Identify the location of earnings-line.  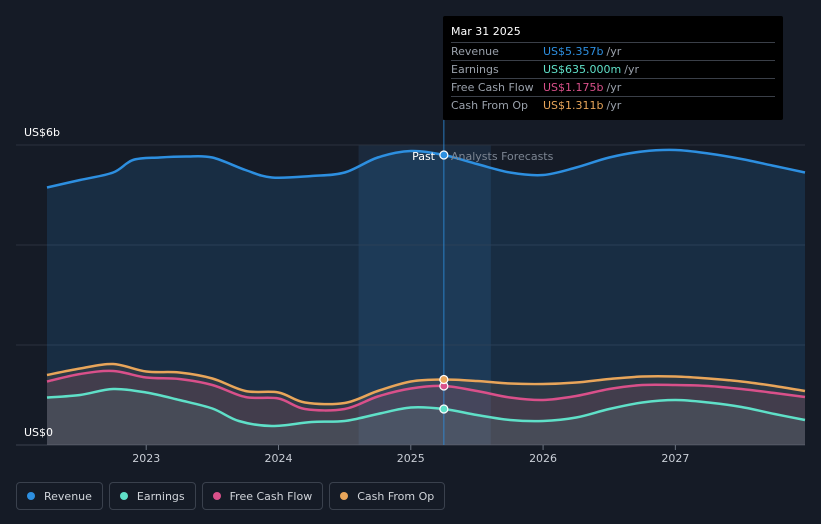
(426, 407).